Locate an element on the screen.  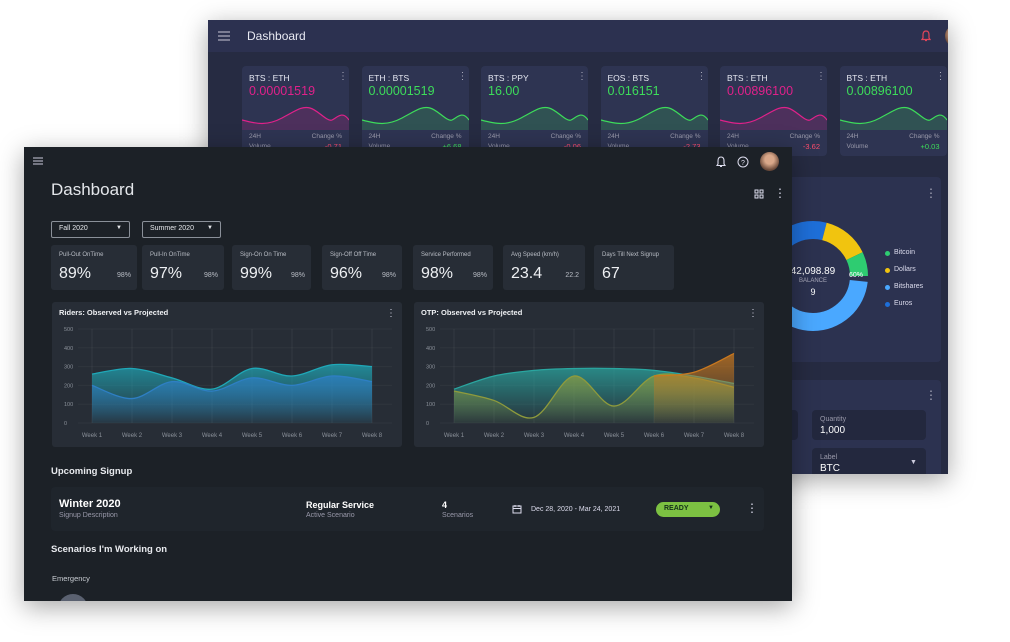
balance-caption: BALANCE is located at coordinates (812, 281).